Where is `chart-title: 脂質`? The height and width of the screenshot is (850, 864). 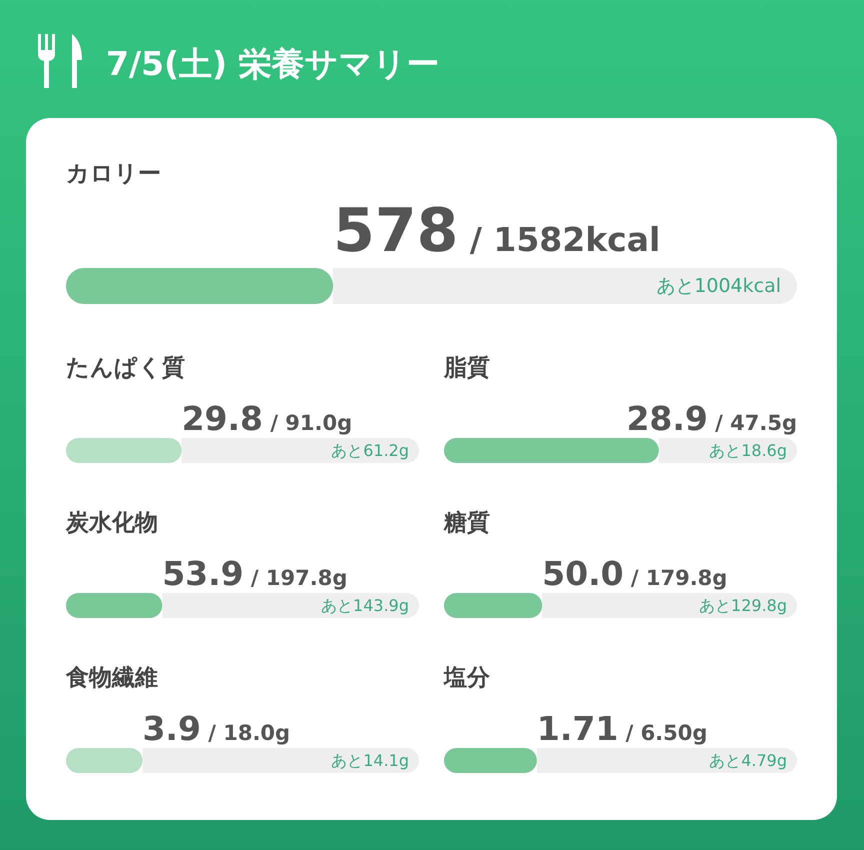 chart-title: 脂質 is located at coordinates (467, 368).